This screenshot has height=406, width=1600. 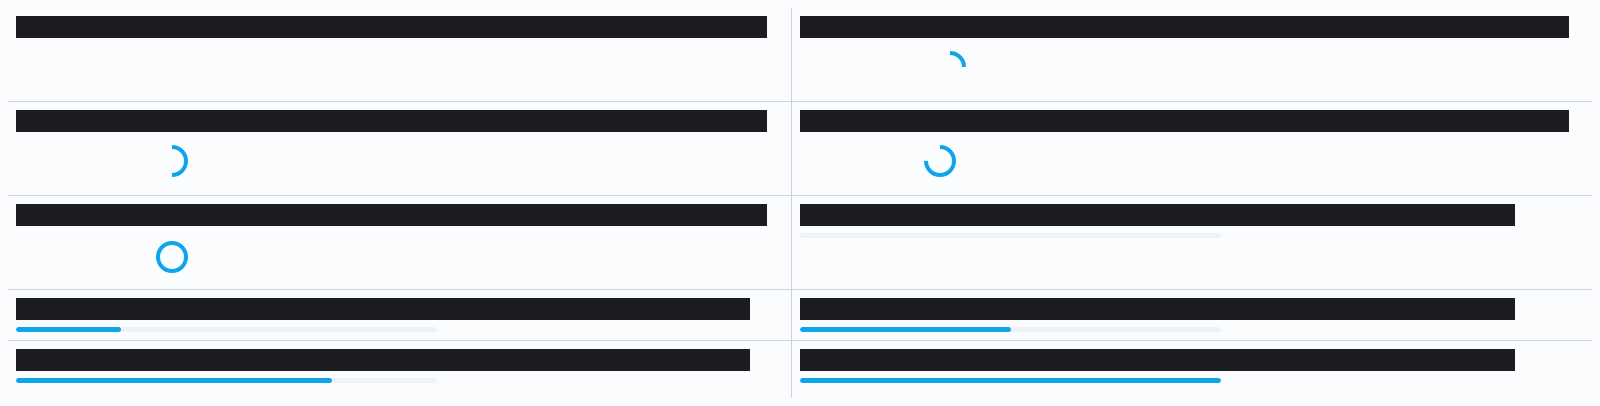 What do you see at coordinates (791, 203) in the screenshot?
I see `column-divider` at bounding box center [791, 203].